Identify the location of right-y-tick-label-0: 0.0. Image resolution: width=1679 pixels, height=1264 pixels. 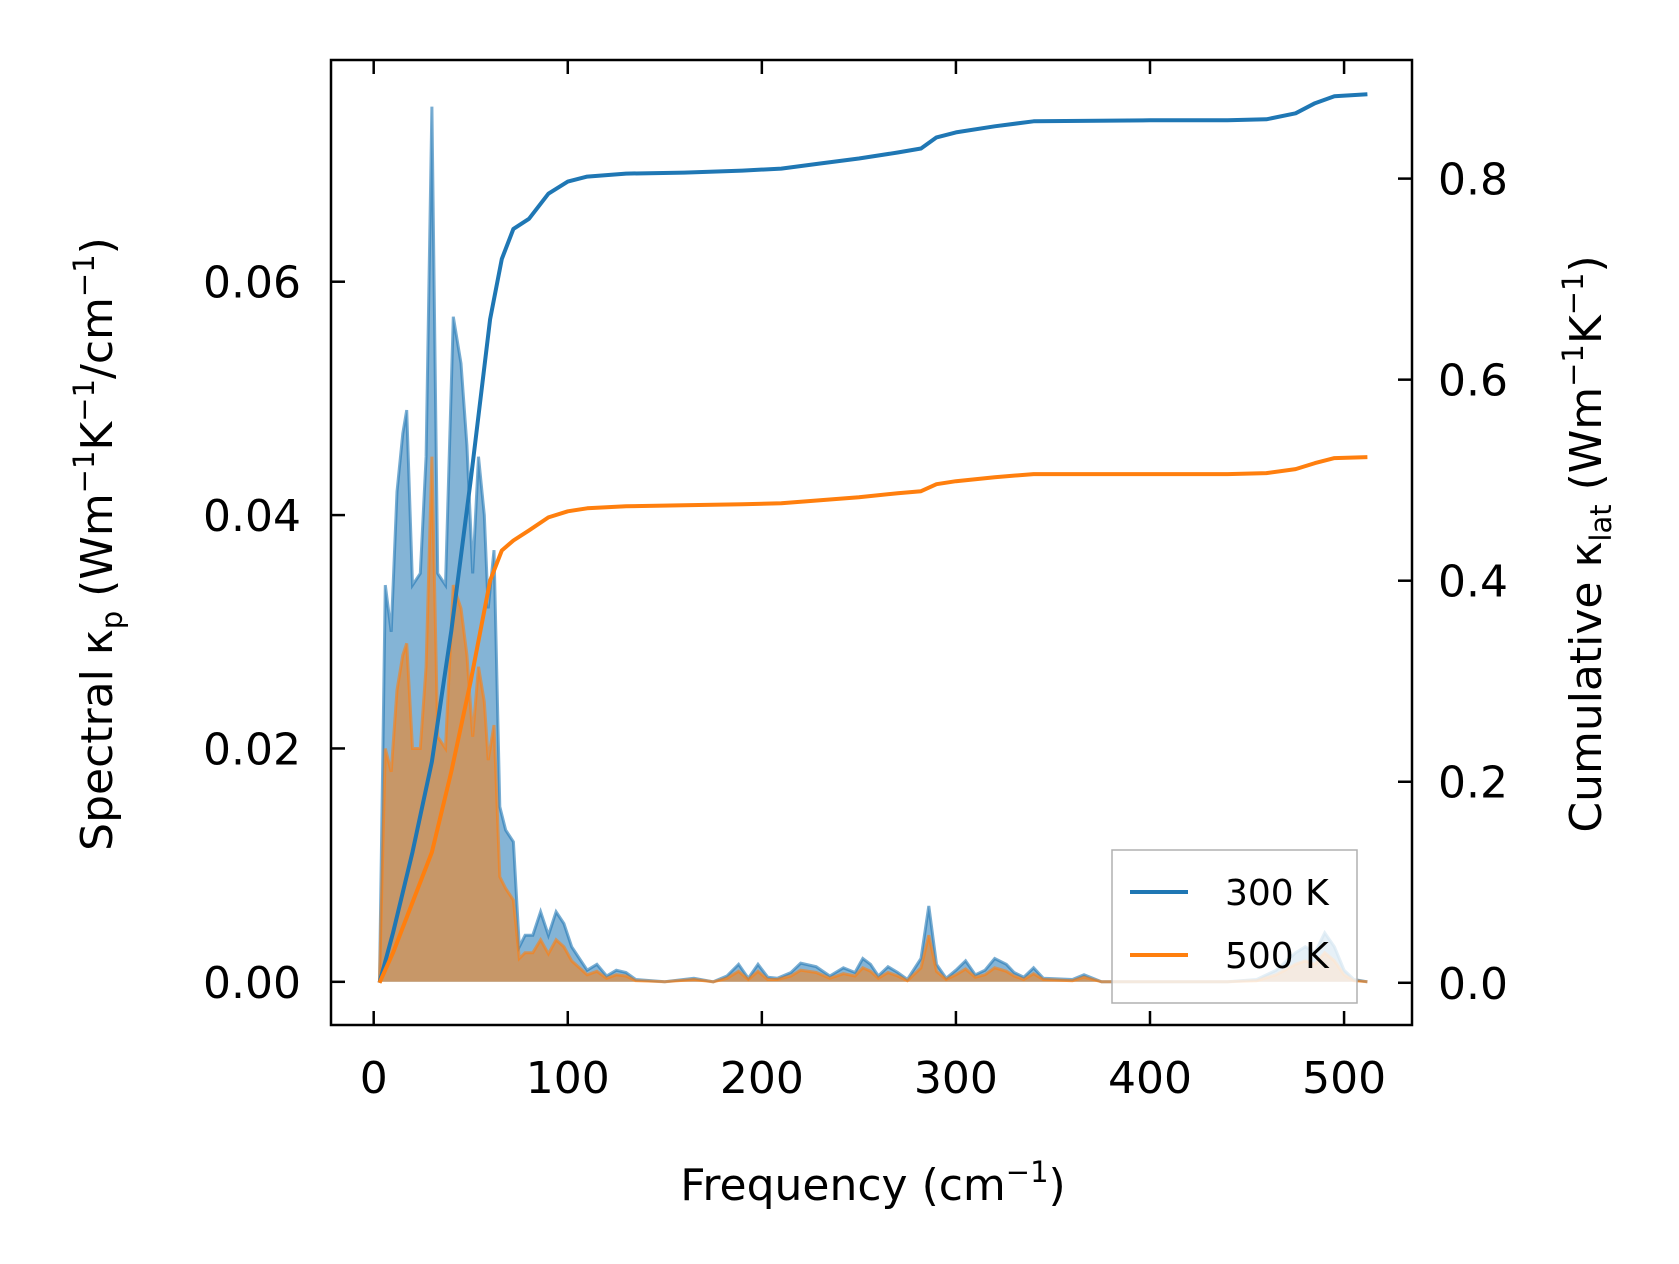
(1473, 984).